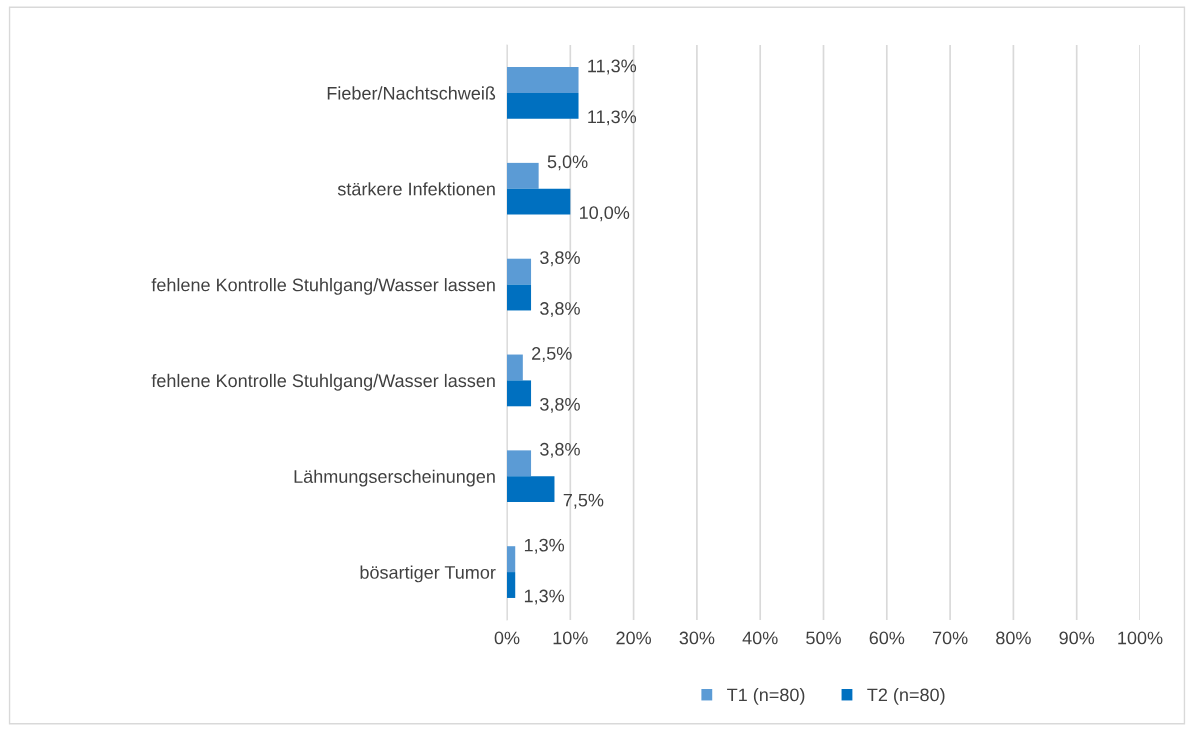 The width and height of the screenshot is (1194, 731). I want to click on data-label: 2,5%, so click(552, 354).